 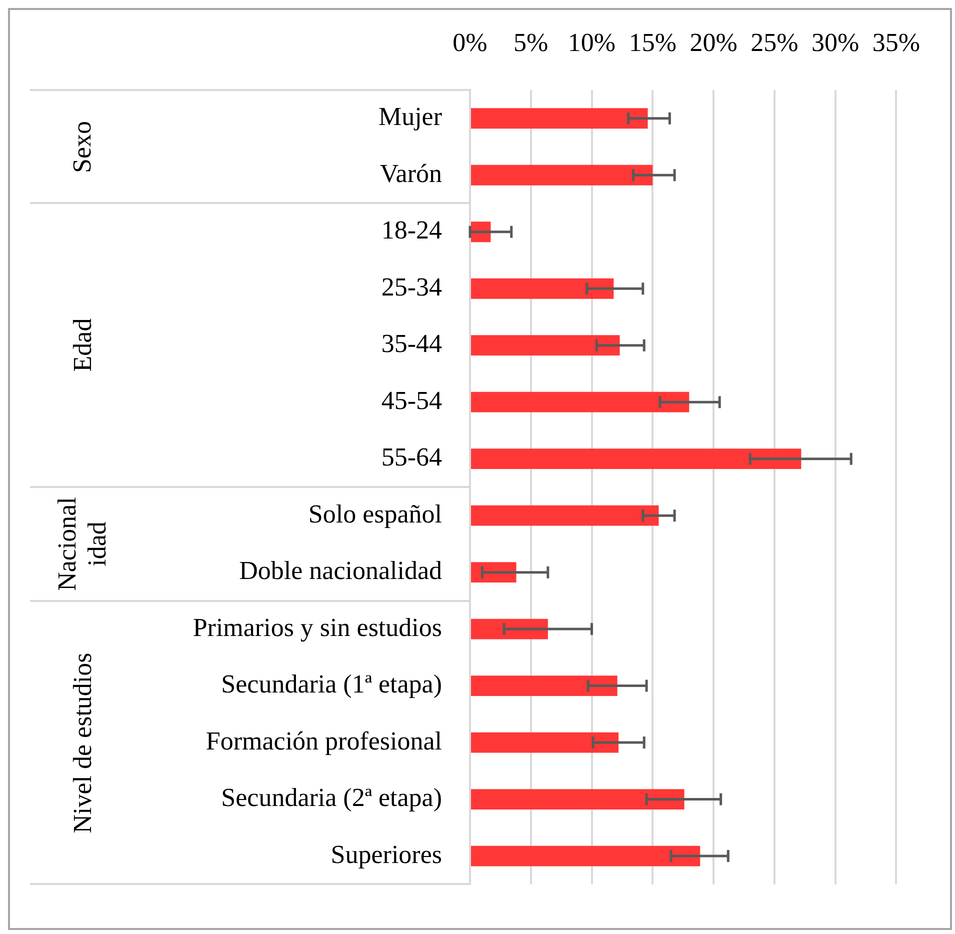 What do you see at coordinates (331, 797) in the screenshot?
I see `y-tick-label: Secundaria (2ª etapa)` at bounding box center [331, 797].